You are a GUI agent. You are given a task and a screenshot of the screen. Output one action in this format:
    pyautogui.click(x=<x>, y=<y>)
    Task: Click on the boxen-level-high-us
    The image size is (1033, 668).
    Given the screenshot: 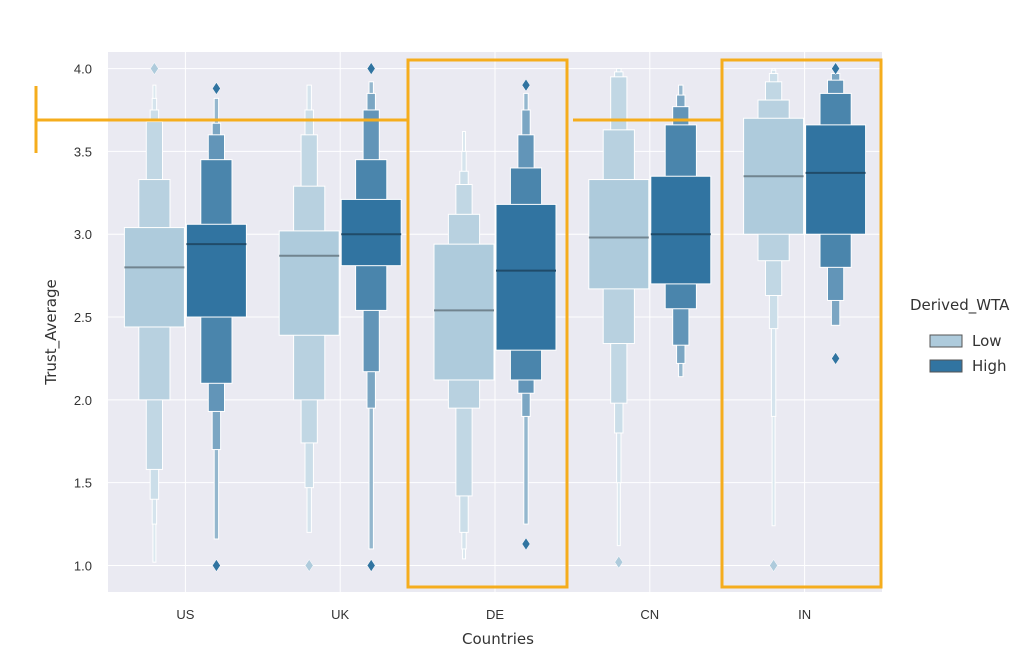 What is the action you would take?
    pyautogui.click(x=216, y=270)
    